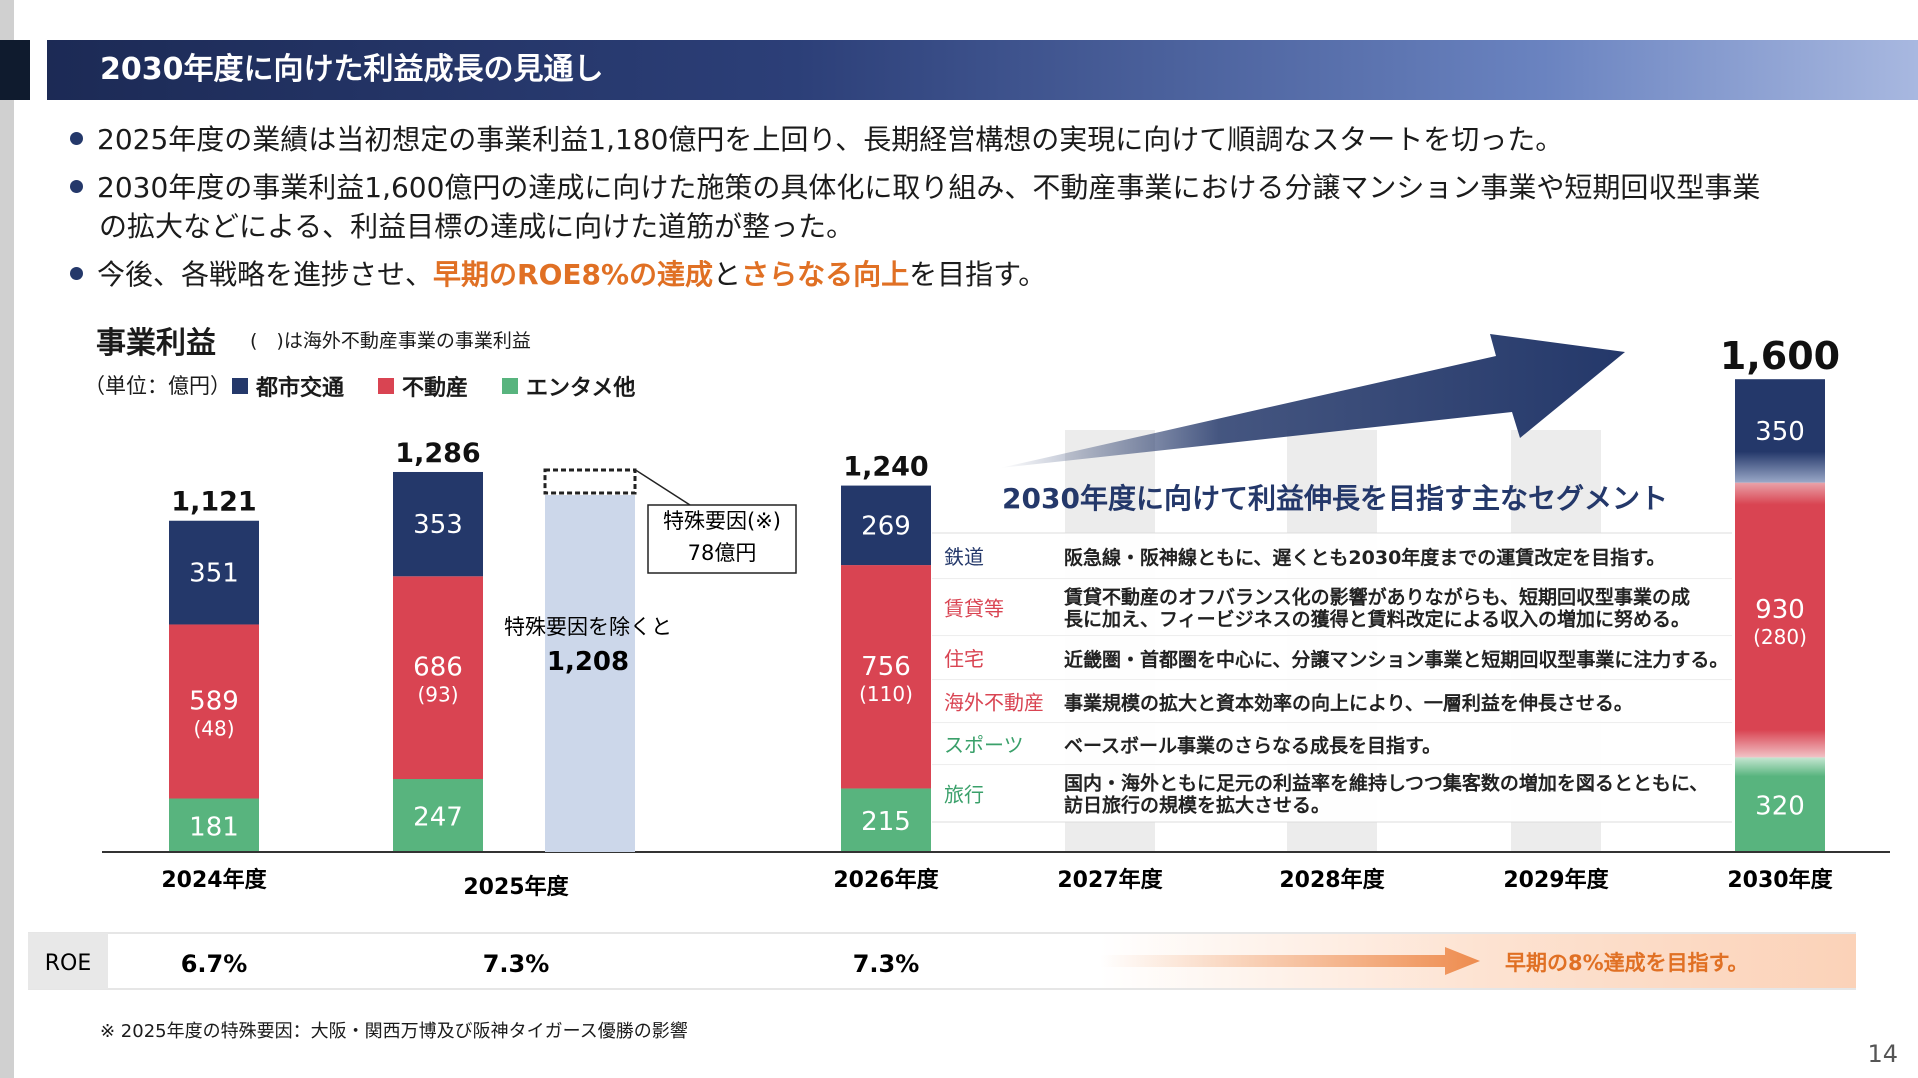  I want to click on segment-description: 訪日旅行の規模を拡大させる。, so click(1197, 805).